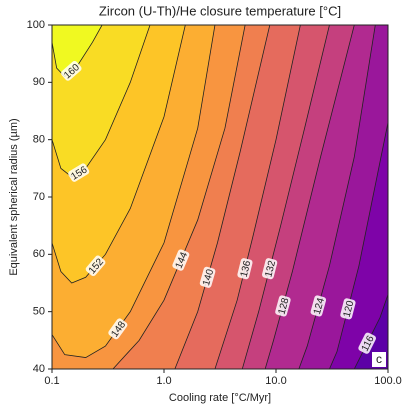 Image resolution: width=405 pixels, height=412 pixels. I want to click on y-tick-label: 100, so click(36, 25).